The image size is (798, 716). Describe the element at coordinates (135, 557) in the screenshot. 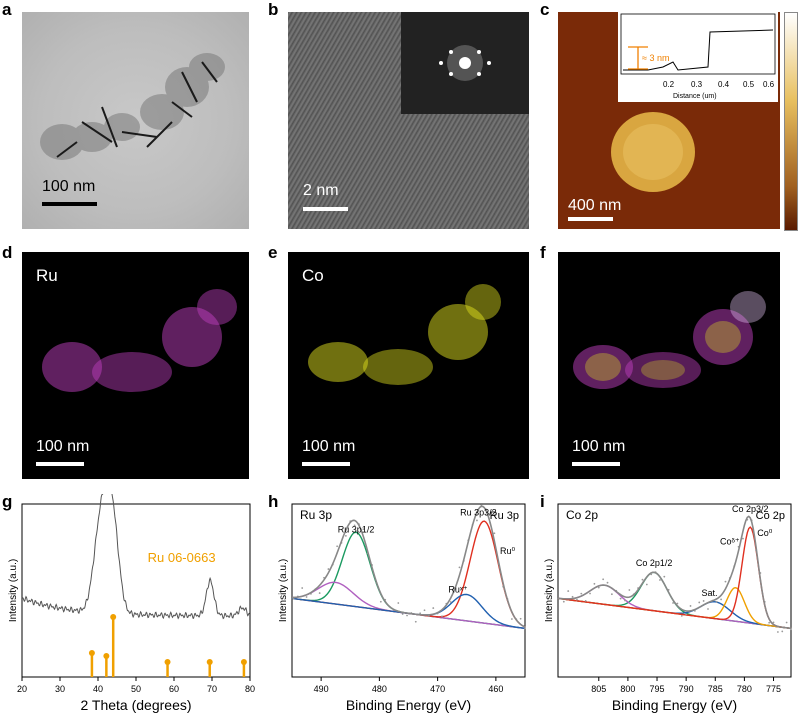

I see `xrd-pattern-line` at that location.